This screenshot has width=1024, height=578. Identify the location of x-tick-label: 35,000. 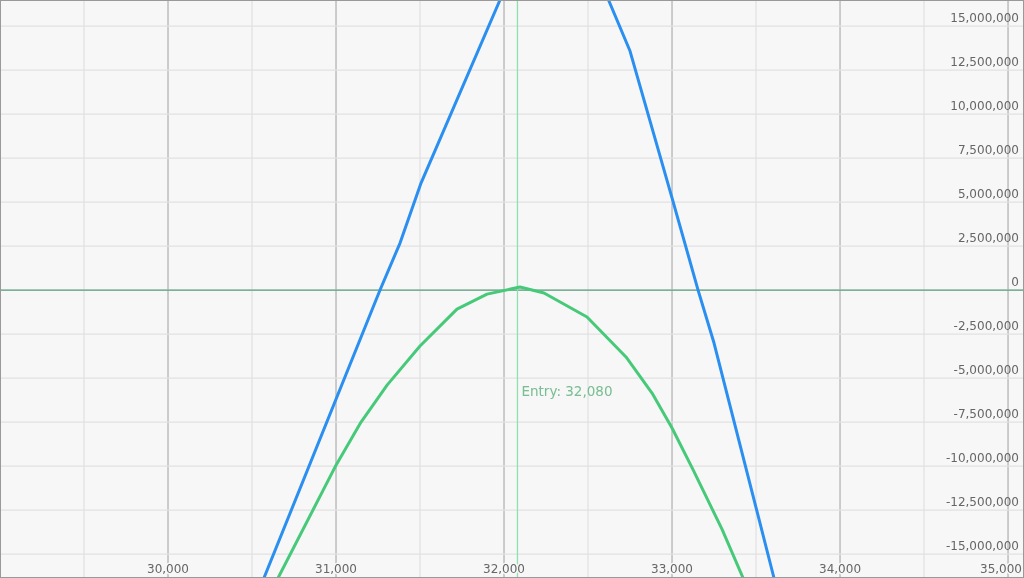
(1001, 569).